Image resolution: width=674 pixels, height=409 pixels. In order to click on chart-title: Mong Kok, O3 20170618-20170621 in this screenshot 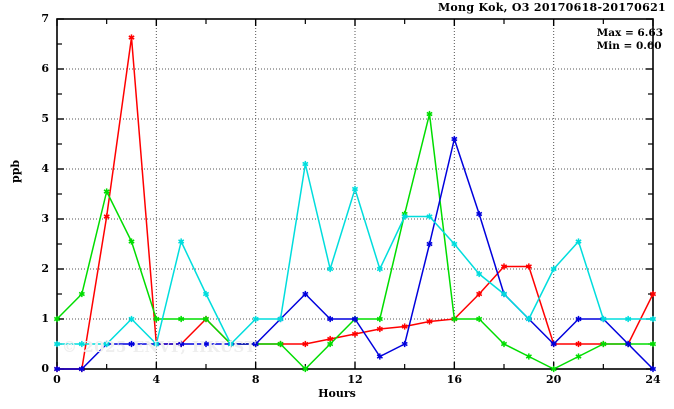, I will do `click(551, 7)`.